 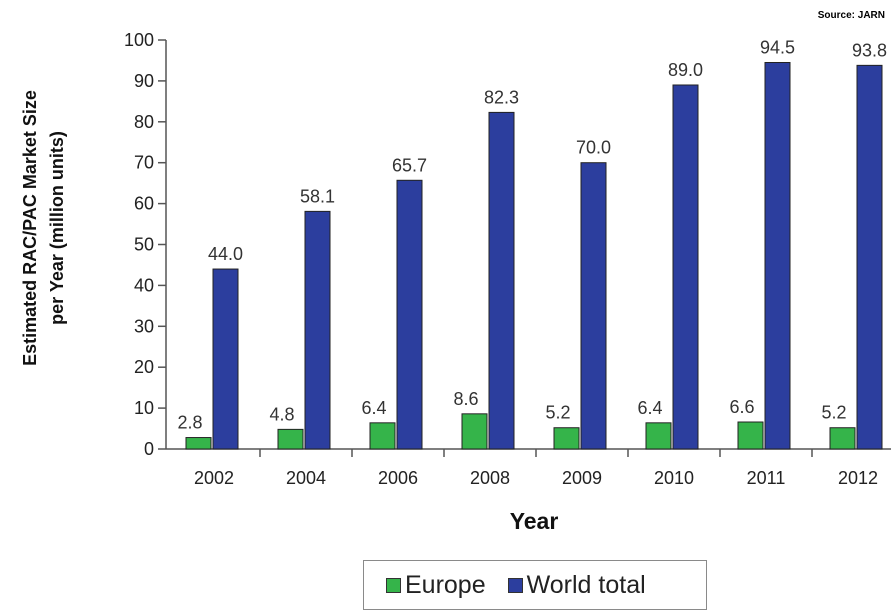 What do you see at coordinates (741, 407) in the screenshot?
I see `data-label-europe-2011: 6.6` at bounding box center [741, 407].